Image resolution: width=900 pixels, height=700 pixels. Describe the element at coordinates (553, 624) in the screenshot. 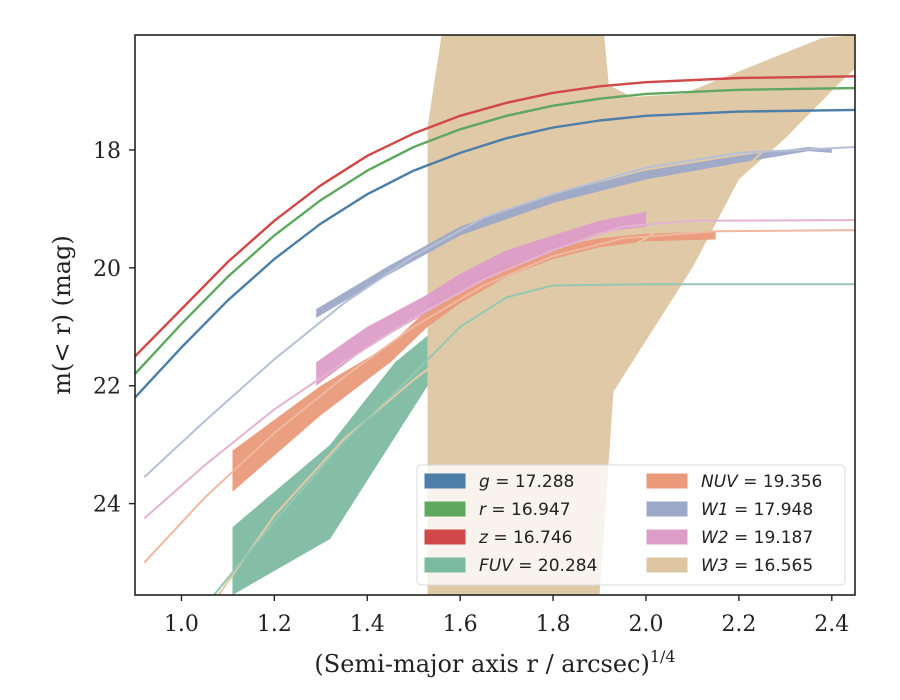

I see `x-tick-label: 1.8` at that location.